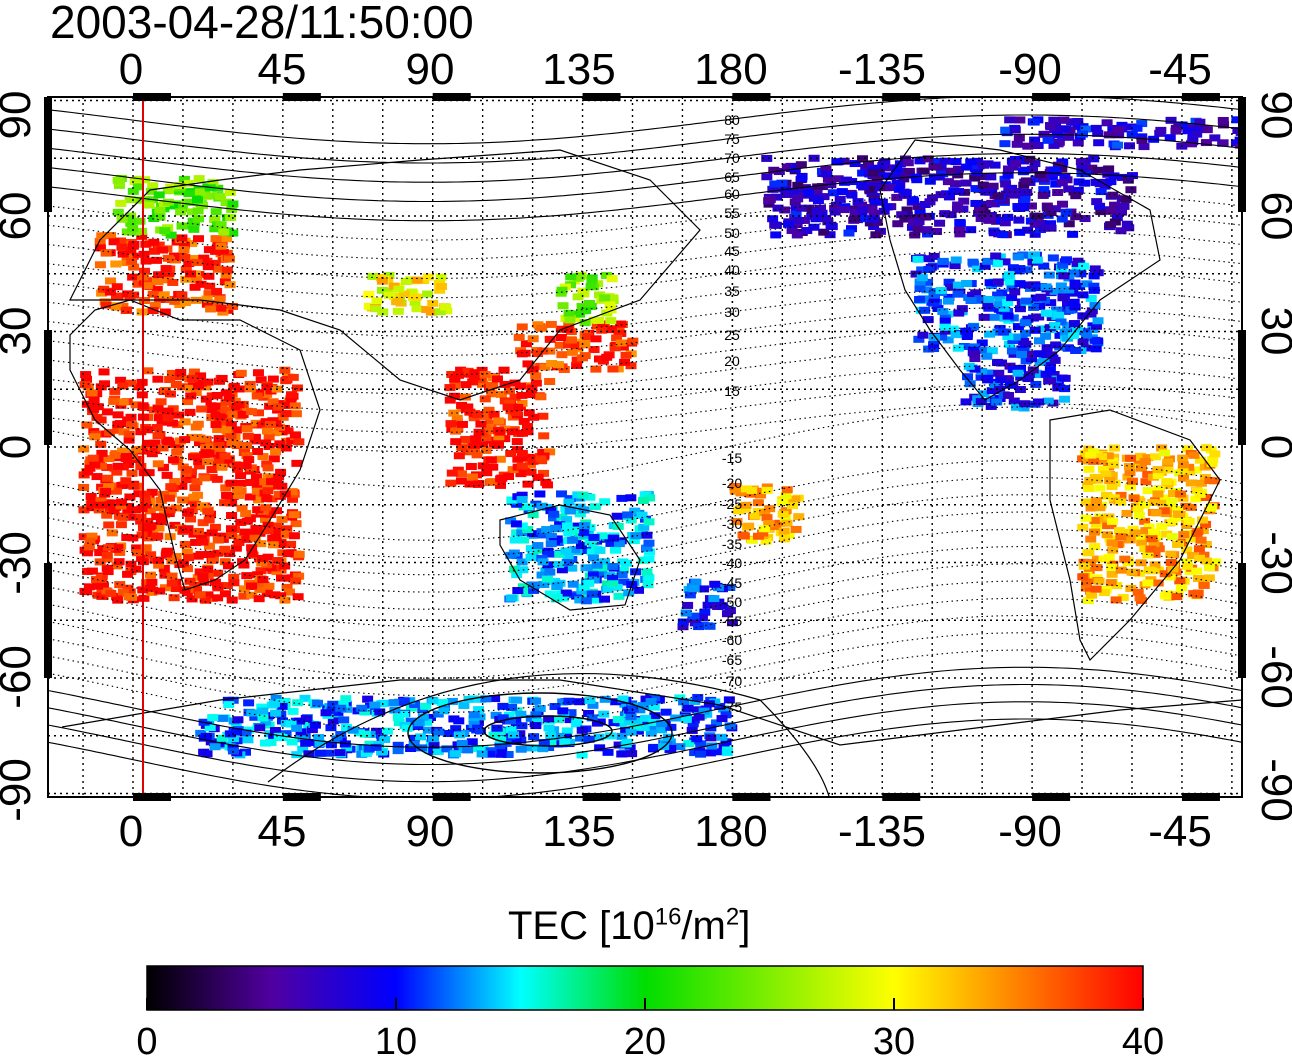  Describe the element at coordinates (645, 158) in the screenshot. I see `contour-line` at that location.